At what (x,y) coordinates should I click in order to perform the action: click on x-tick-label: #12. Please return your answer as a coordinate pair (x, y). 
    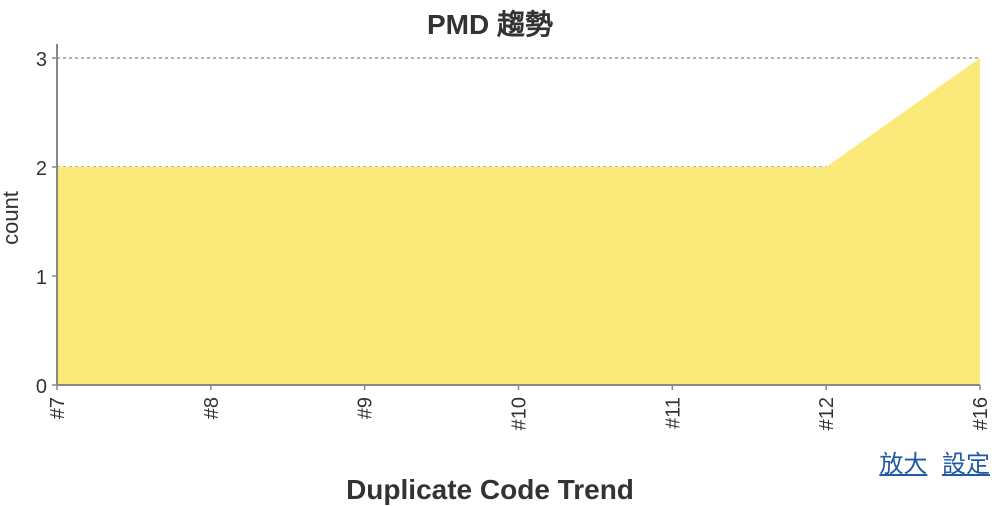
    Looking at the image, I should click on (827, 413).